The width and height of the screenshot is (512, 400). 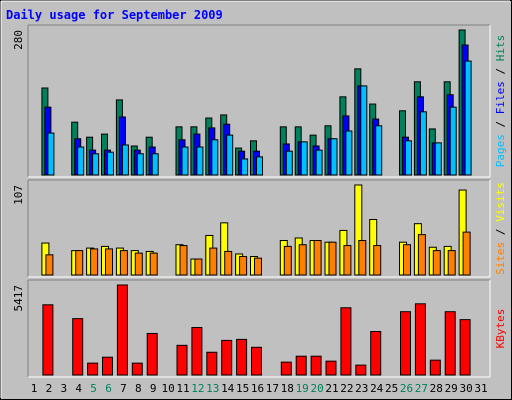 I want to click on y-tick-label: 280, so click(x=18, y=40).